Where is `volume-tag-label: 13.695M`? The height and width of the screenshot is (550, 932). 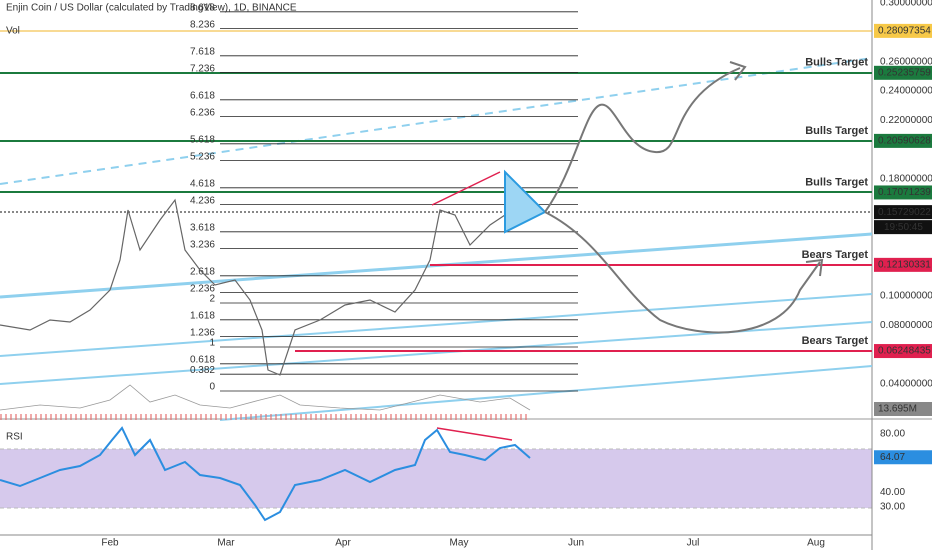 volume-tag-label: 13.695M is located at coordinates (897, 409).